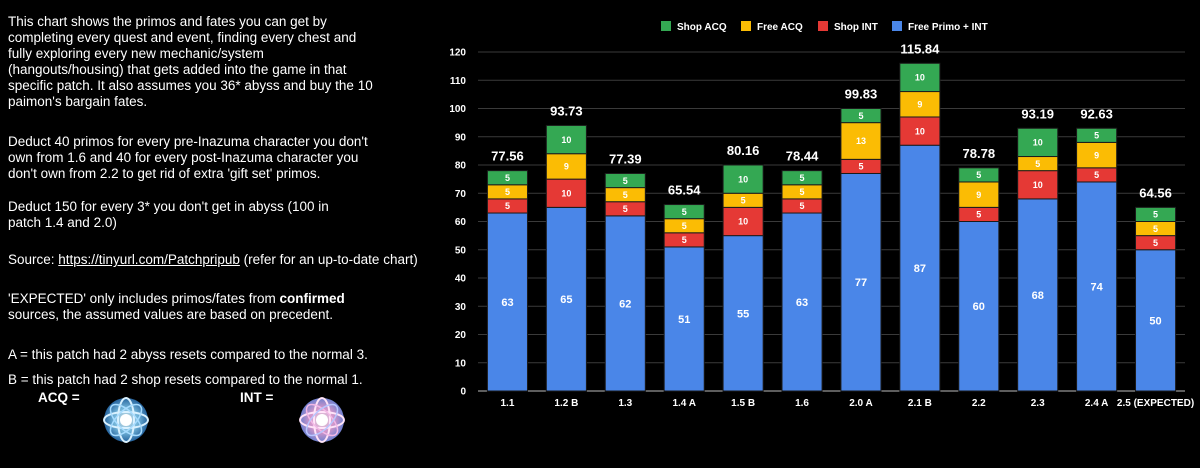  I want to click on y-tick-label: 60, so click(461, 222).